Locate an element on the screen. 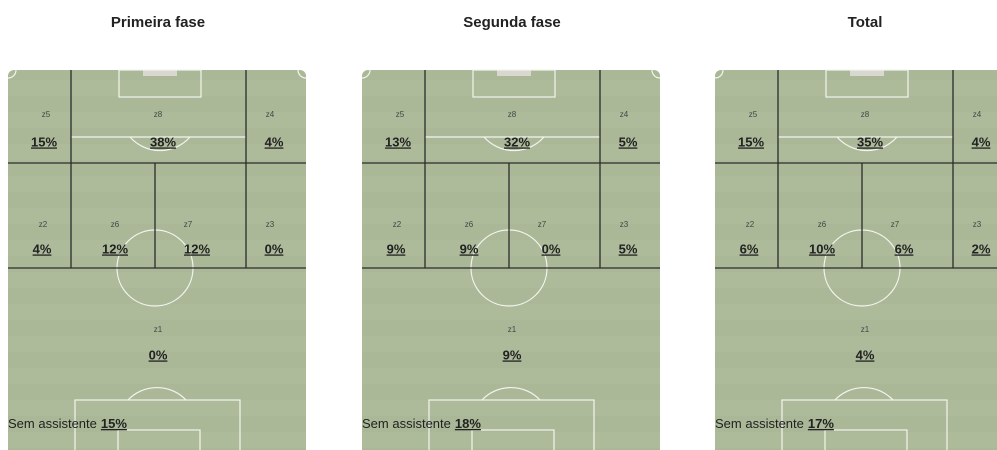  panel-title: Primeira fase is located at coordinates (158, 22).